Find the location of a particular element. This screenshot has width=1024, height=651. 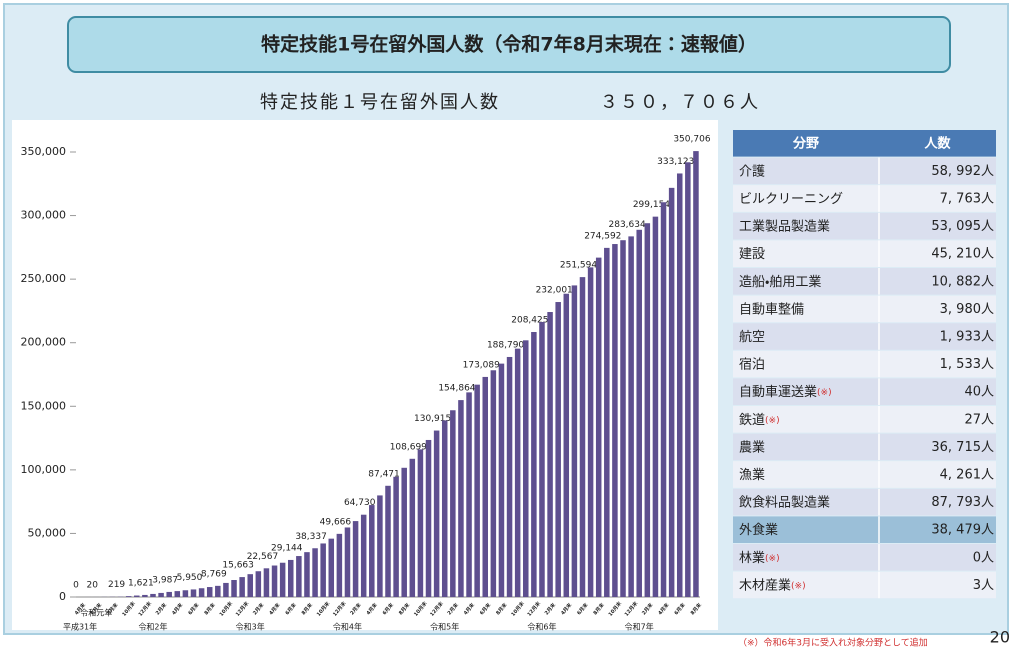

value-label: 64,730 is located at coordinates (360, 503).